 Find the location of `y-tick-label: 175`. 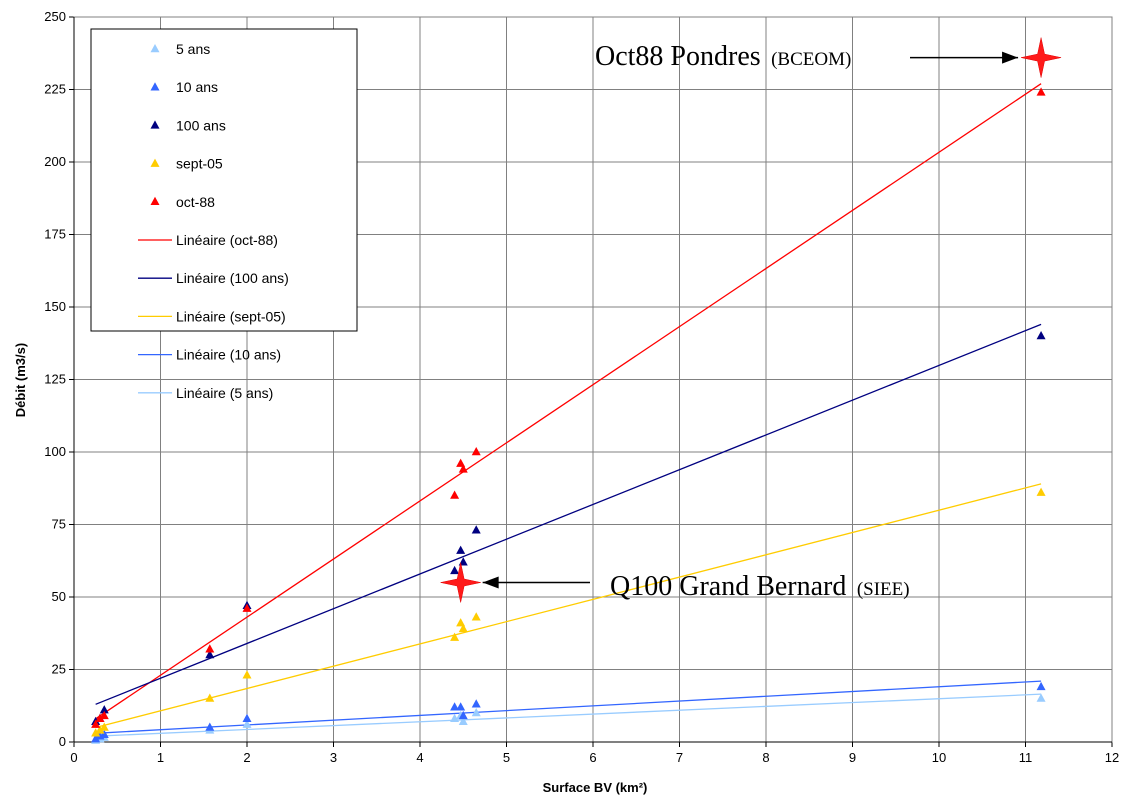

y-tick-label: 175 is located at coordinates (55, 234).